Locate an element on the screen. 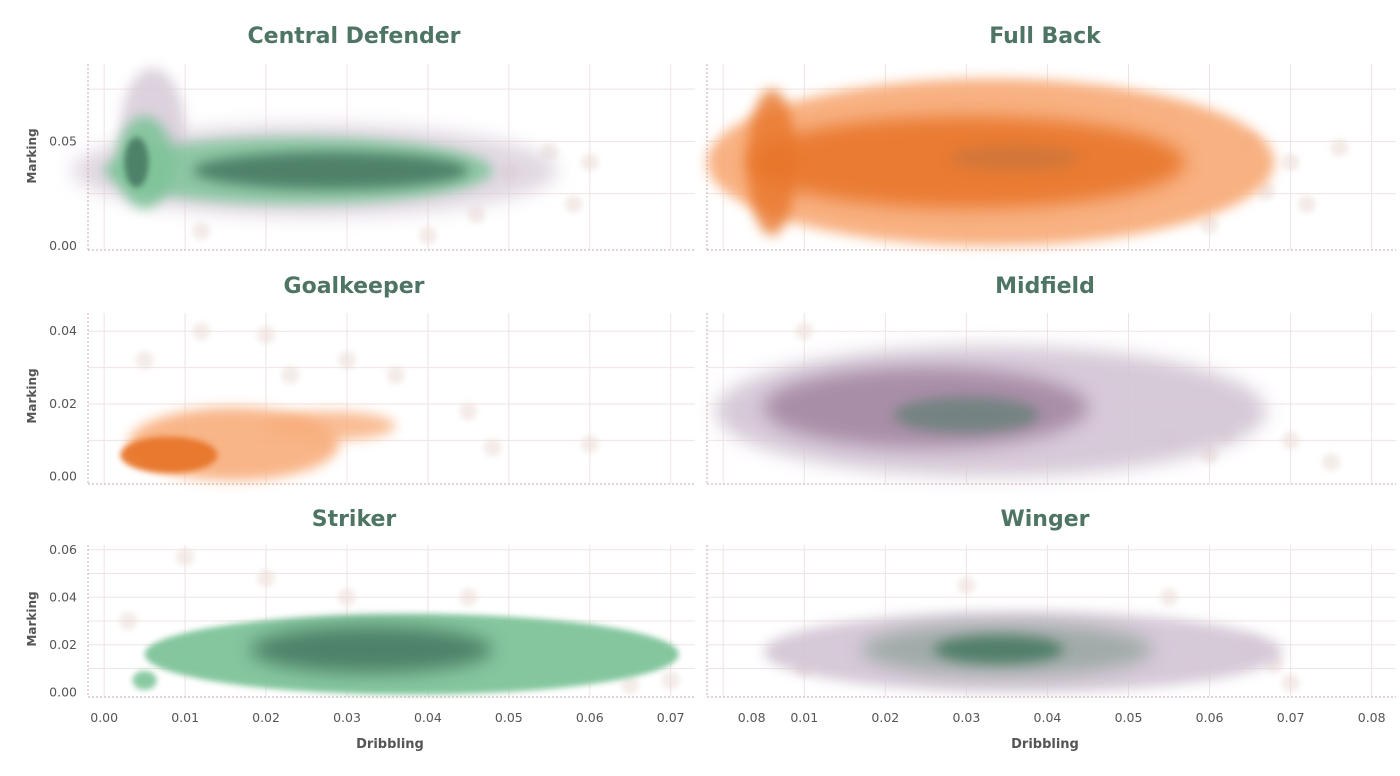 This screenshot has width=1400, height=776. chart-title-midfield: Midfield is located at coordinates (1045, 286).